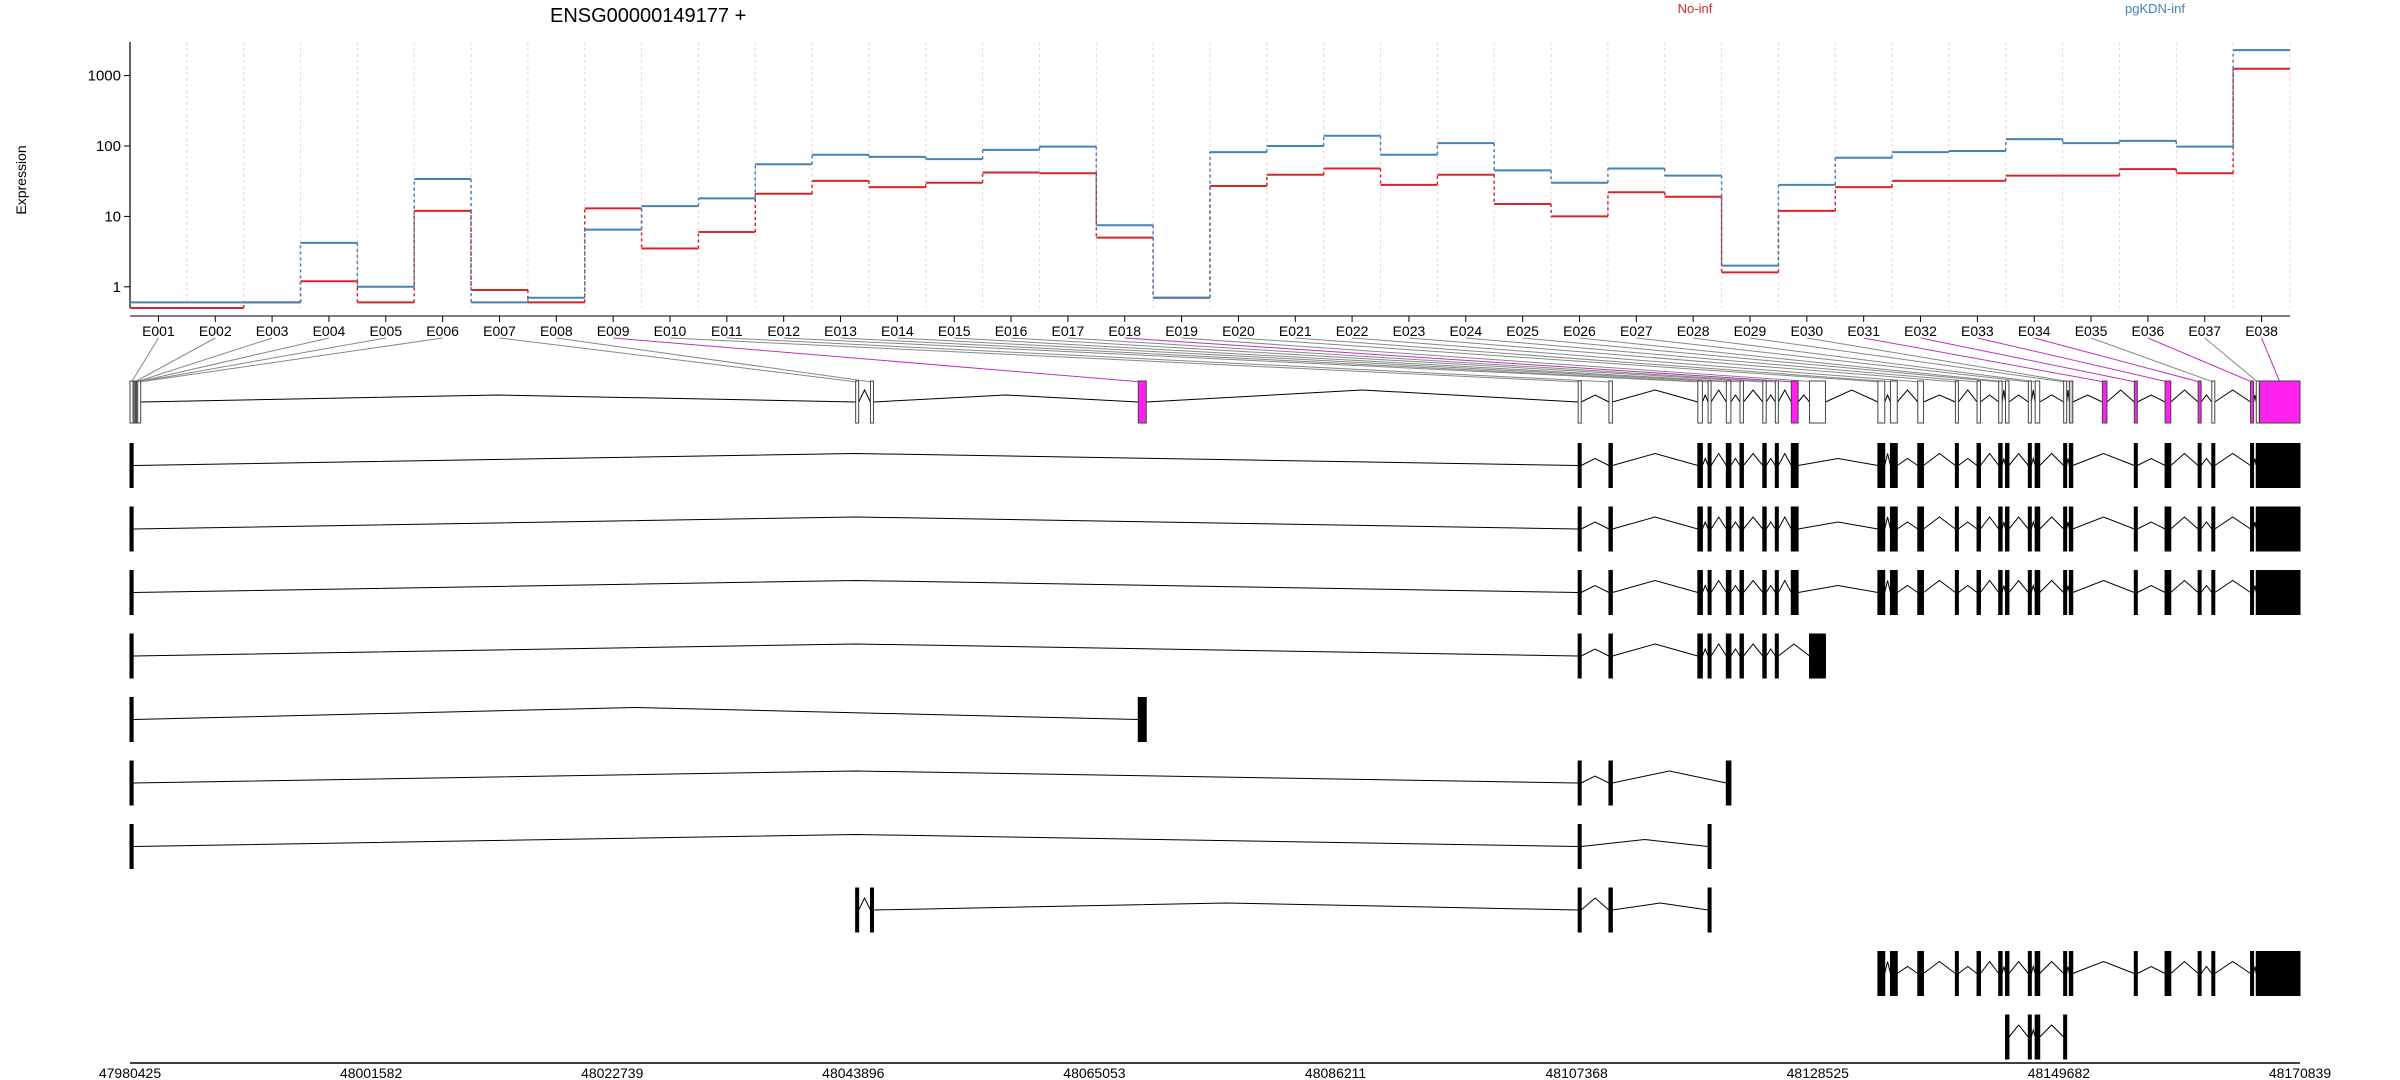  What do you see at coordinates (612, 1072) in the screenshot?
I see `genomic-tick-label: 48022739` at bounding box center [612, 1072].